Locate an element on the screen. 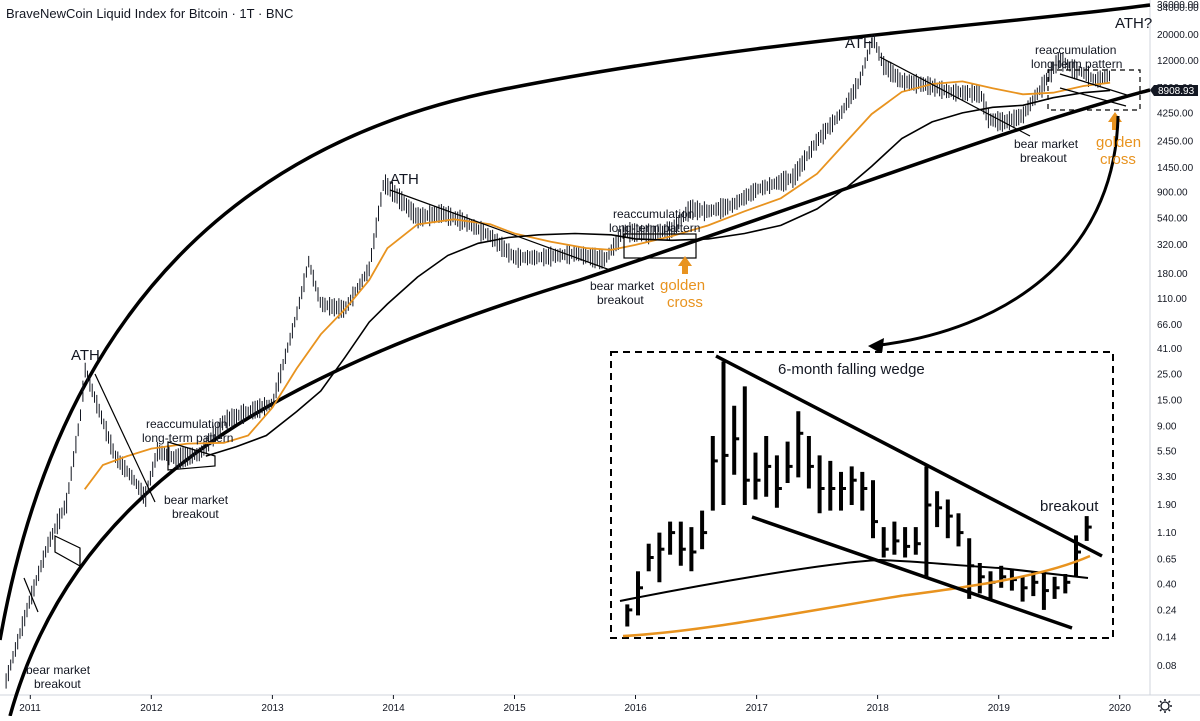  ath-label-future: ATH? is located at coordinates (1133, 23).